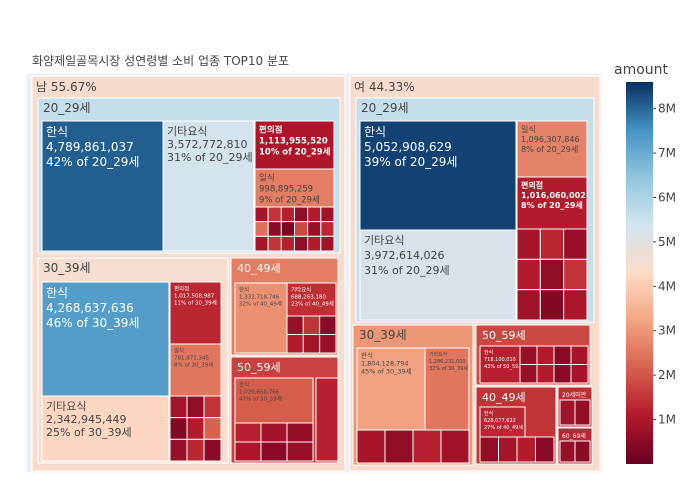  Describe the element at coordinates (259, 393) in the screenshot. I see `leaf-label-value: 1,020,650,766` at that location.